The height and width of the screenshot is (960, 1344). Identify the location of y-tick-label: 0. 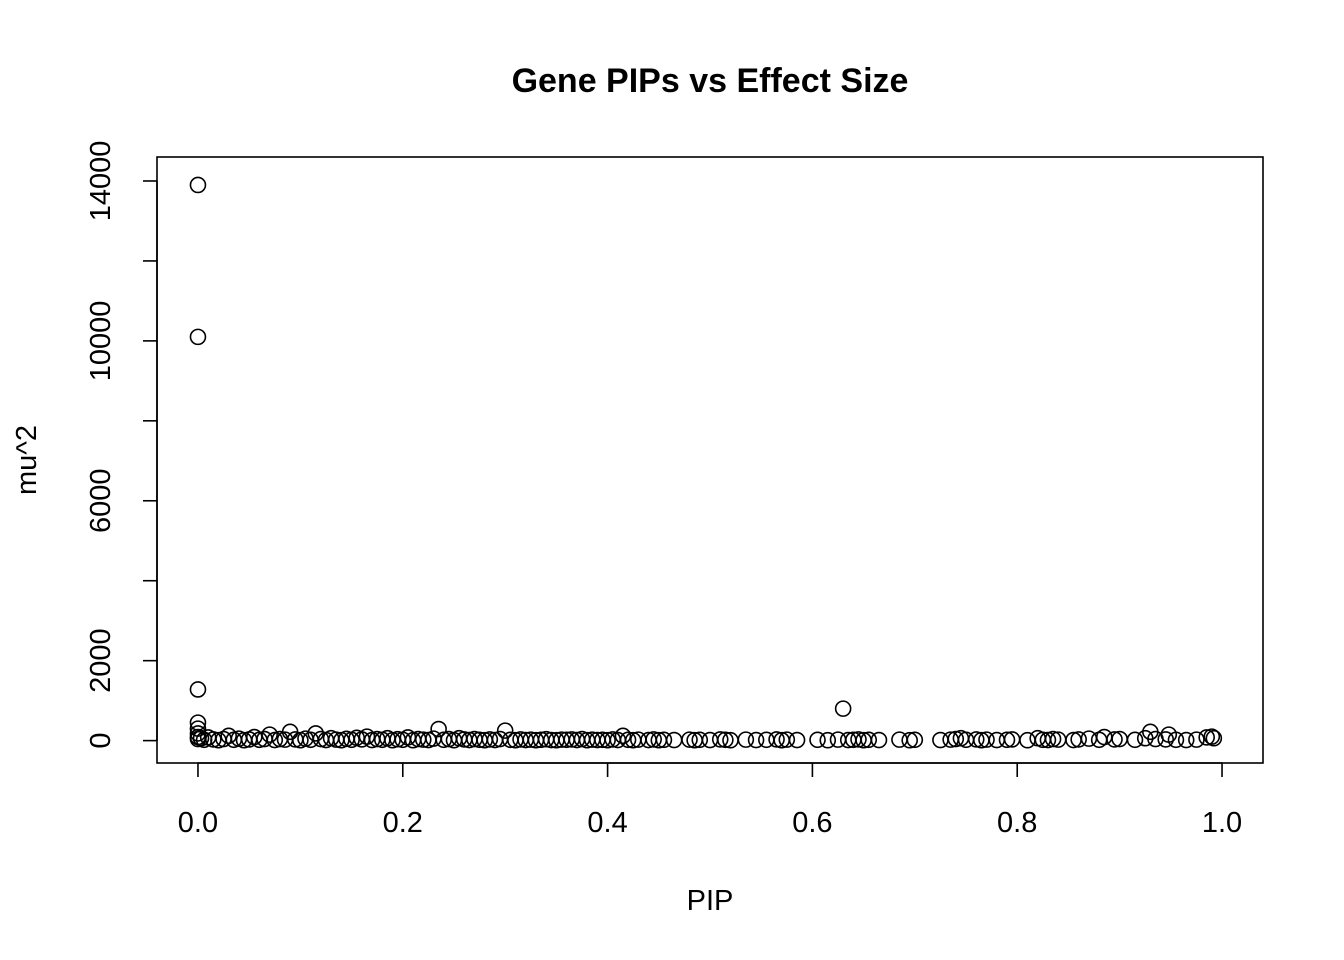
(101, 741).